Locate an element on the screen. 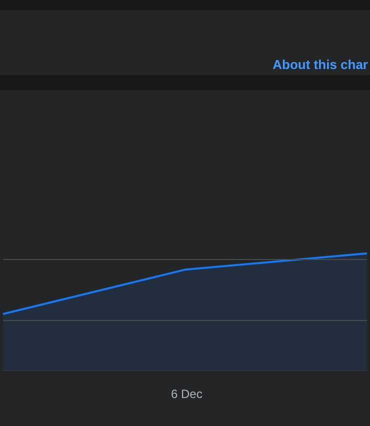 The height and width of the screenshot is (426, 370). text: 6 Dec is located at coordinates (186, 394).